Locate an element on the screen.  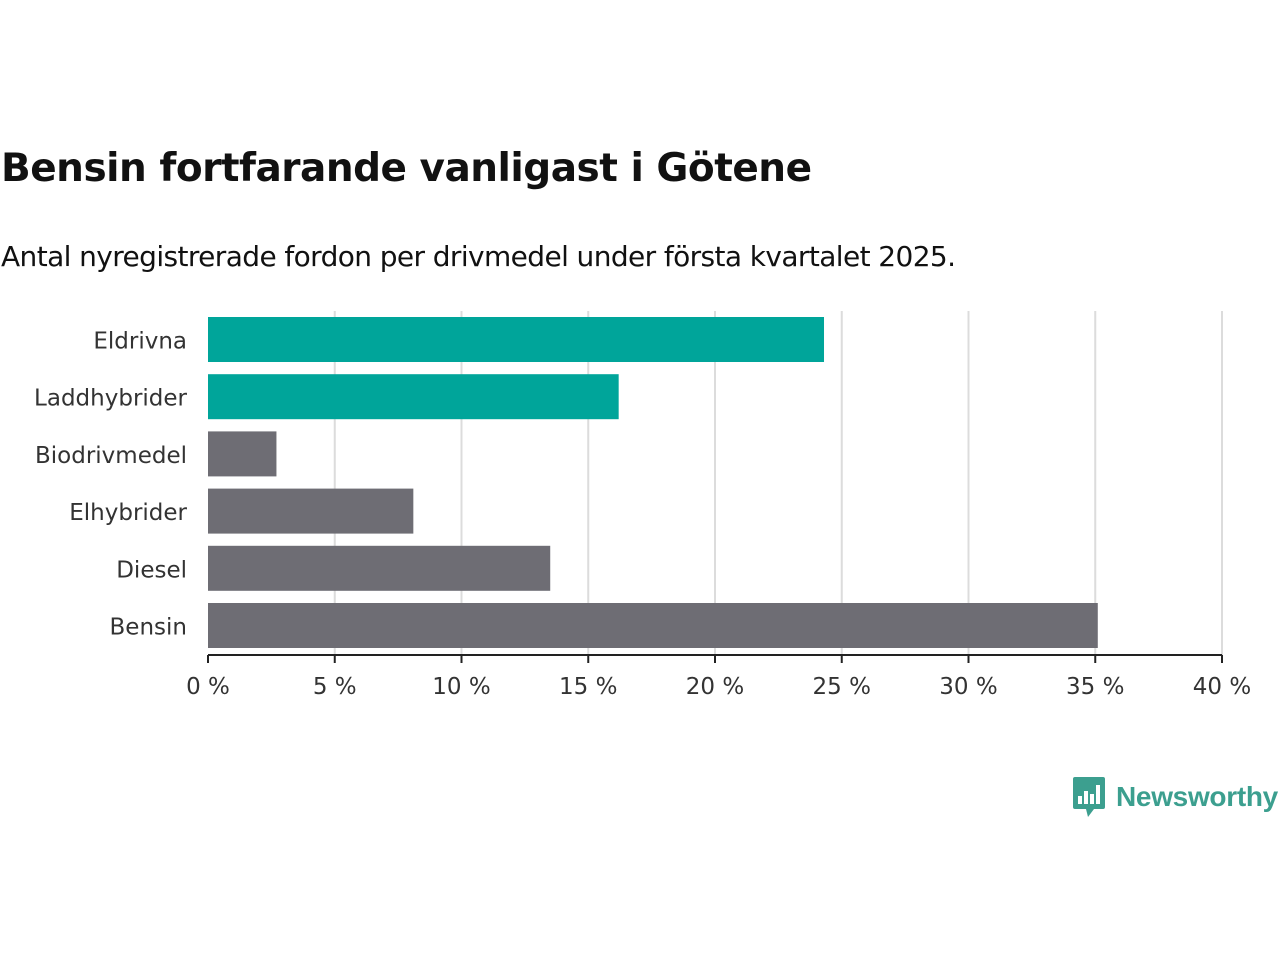
category-label-eldrivna: Eldrivna is located at coordinates (140, 342).